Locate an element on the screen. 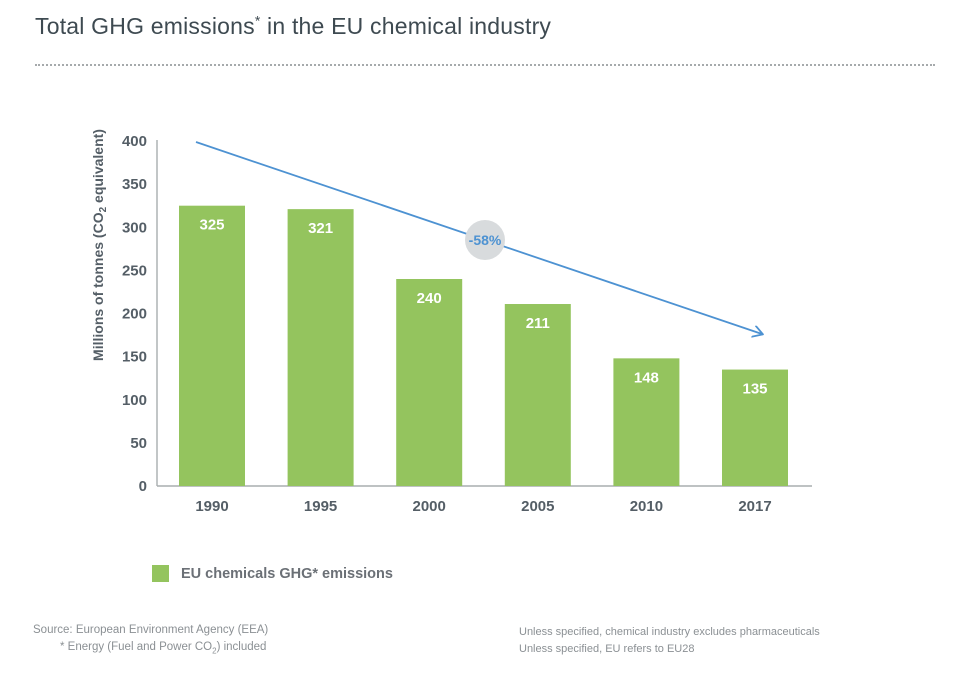  disclaimer-line-2: Unless specified, EU refers to EU28 is located at coordinates (607, 648).